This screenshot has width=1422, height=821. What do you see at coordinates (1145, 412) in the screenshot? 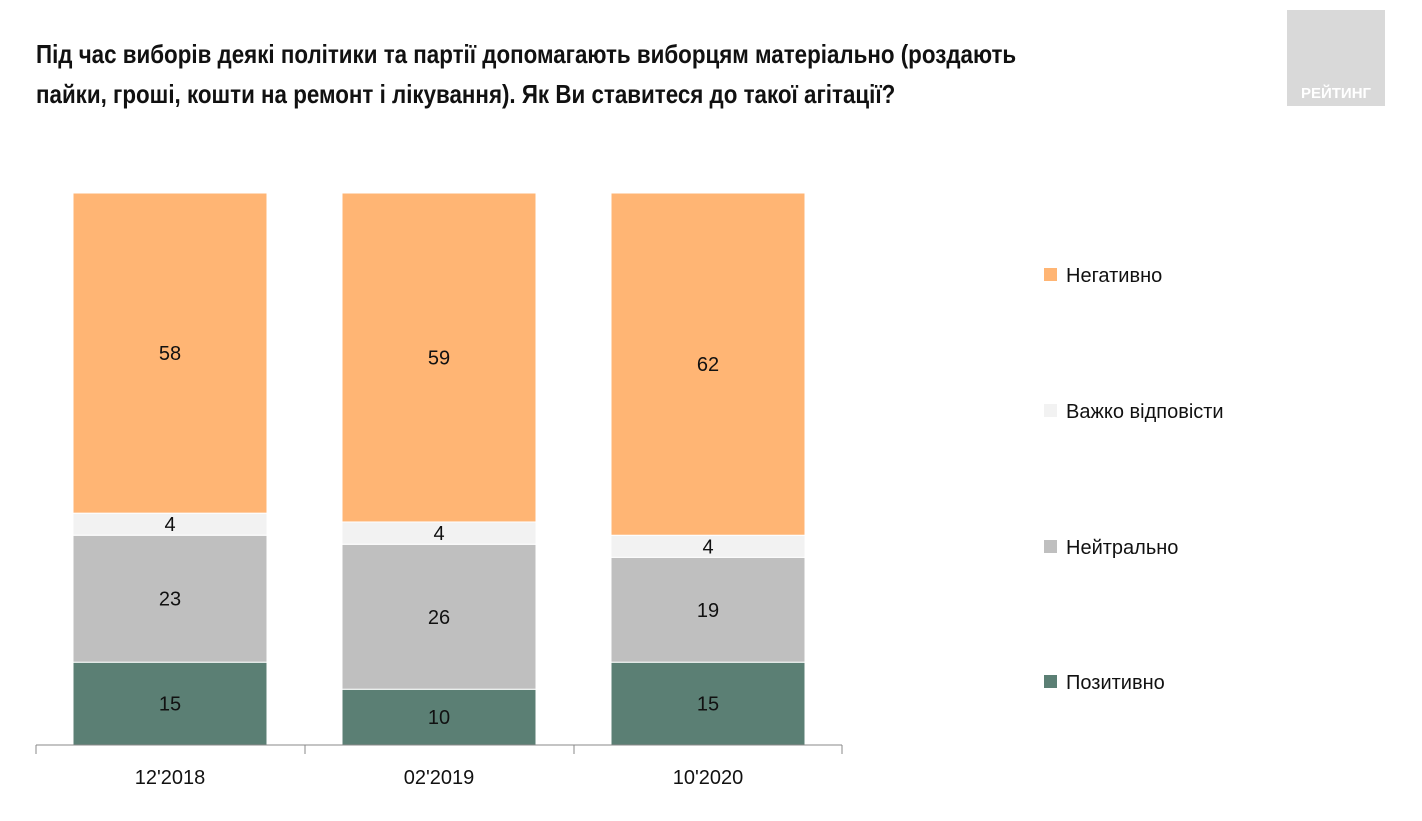
I see `legend-label: Важко відповісти` at bounding box center [1145, 412].